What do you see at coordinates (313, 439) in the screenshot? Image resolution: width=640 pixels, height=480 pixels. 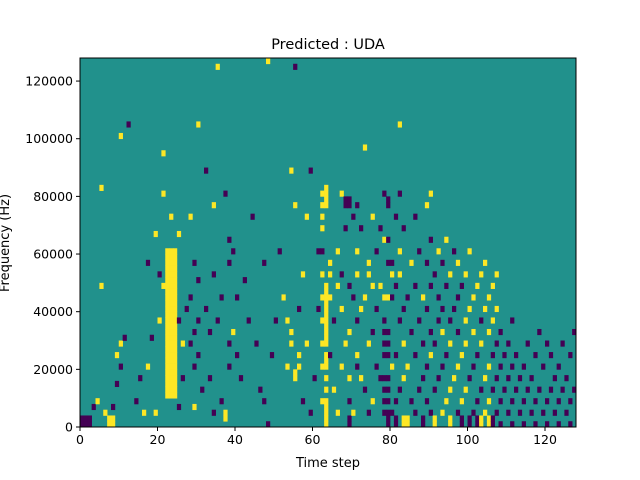 I see `x-tick-label: 60` at bounding box center [313, 439].